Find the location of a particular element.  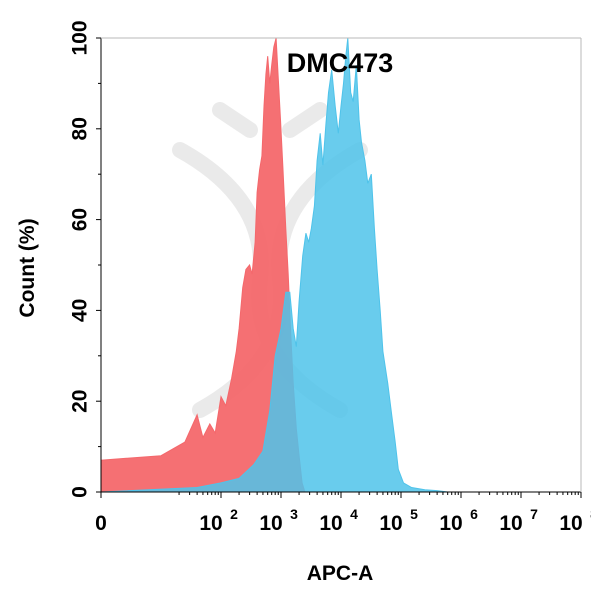

y-tick-label: 60 is located at coordinates (79, 219).